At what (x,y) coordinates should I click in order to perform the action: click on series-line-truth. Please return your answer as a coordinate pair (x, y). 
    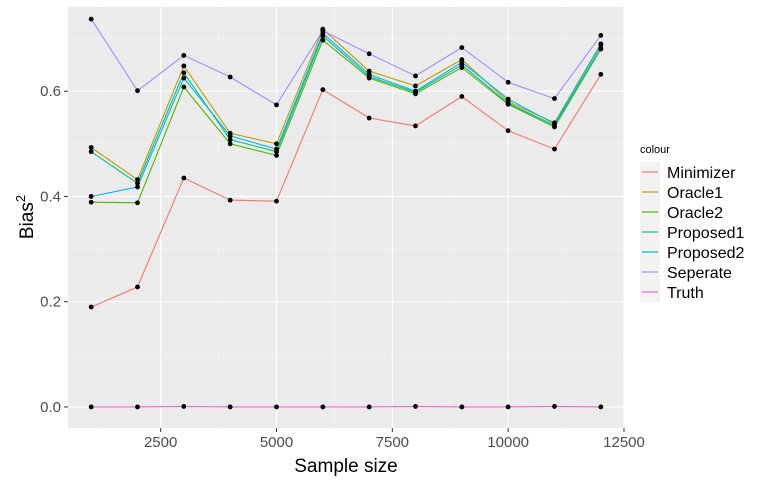
    Looking at the image, I should click on (346, 406).